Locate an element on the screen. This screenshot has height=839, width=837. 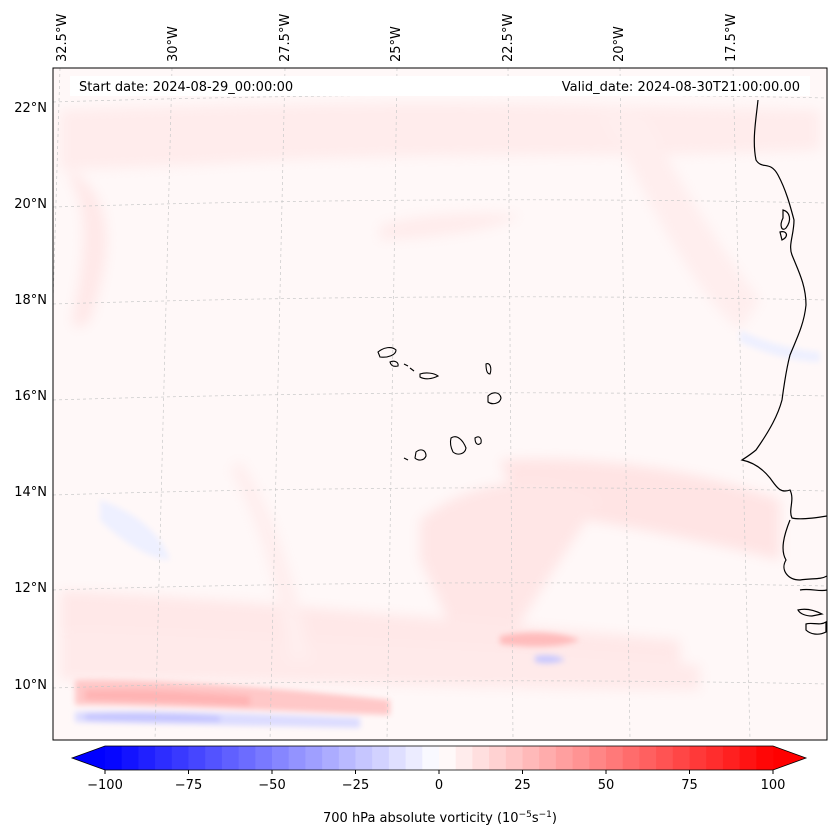
colorbar-label-exp1: −5 is located at coordinates (525, 815).